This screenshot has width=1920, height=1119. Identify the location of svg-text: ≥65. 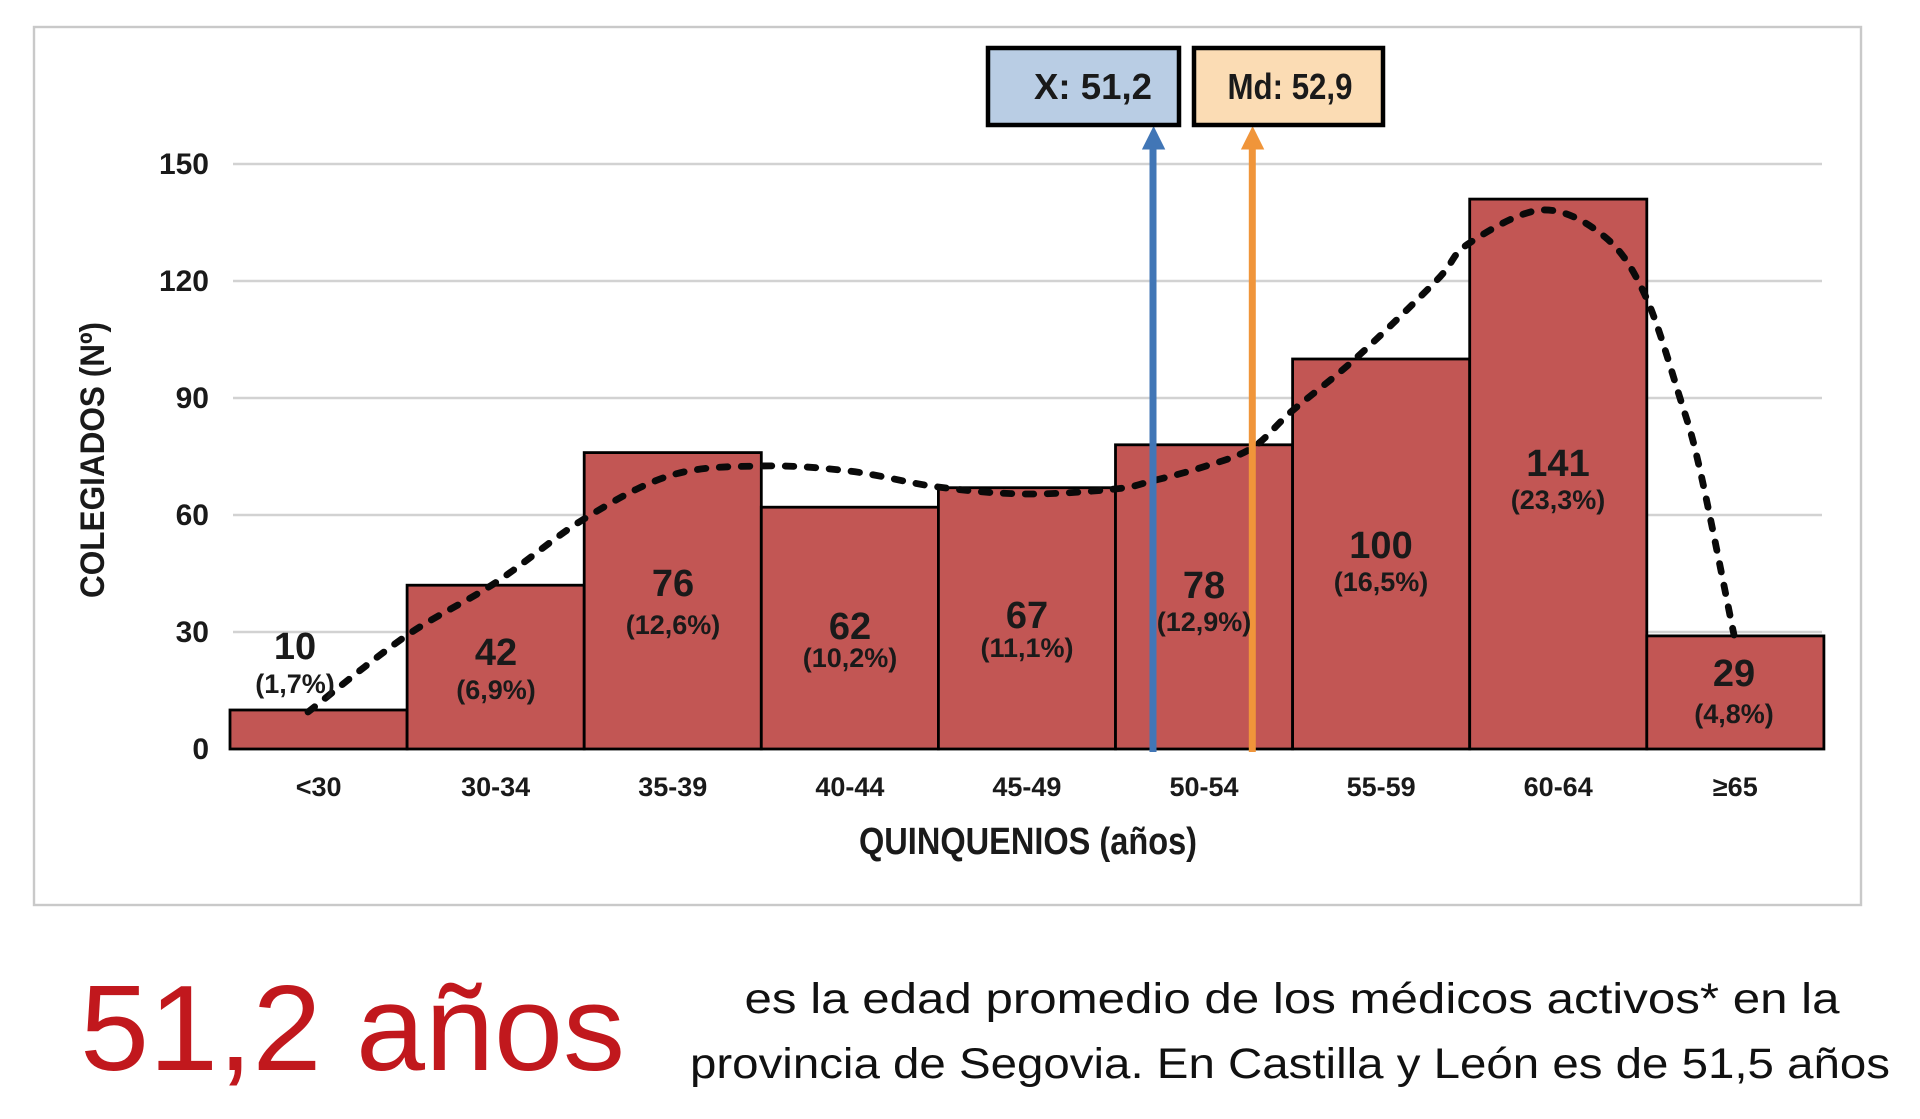
(1735, 787).